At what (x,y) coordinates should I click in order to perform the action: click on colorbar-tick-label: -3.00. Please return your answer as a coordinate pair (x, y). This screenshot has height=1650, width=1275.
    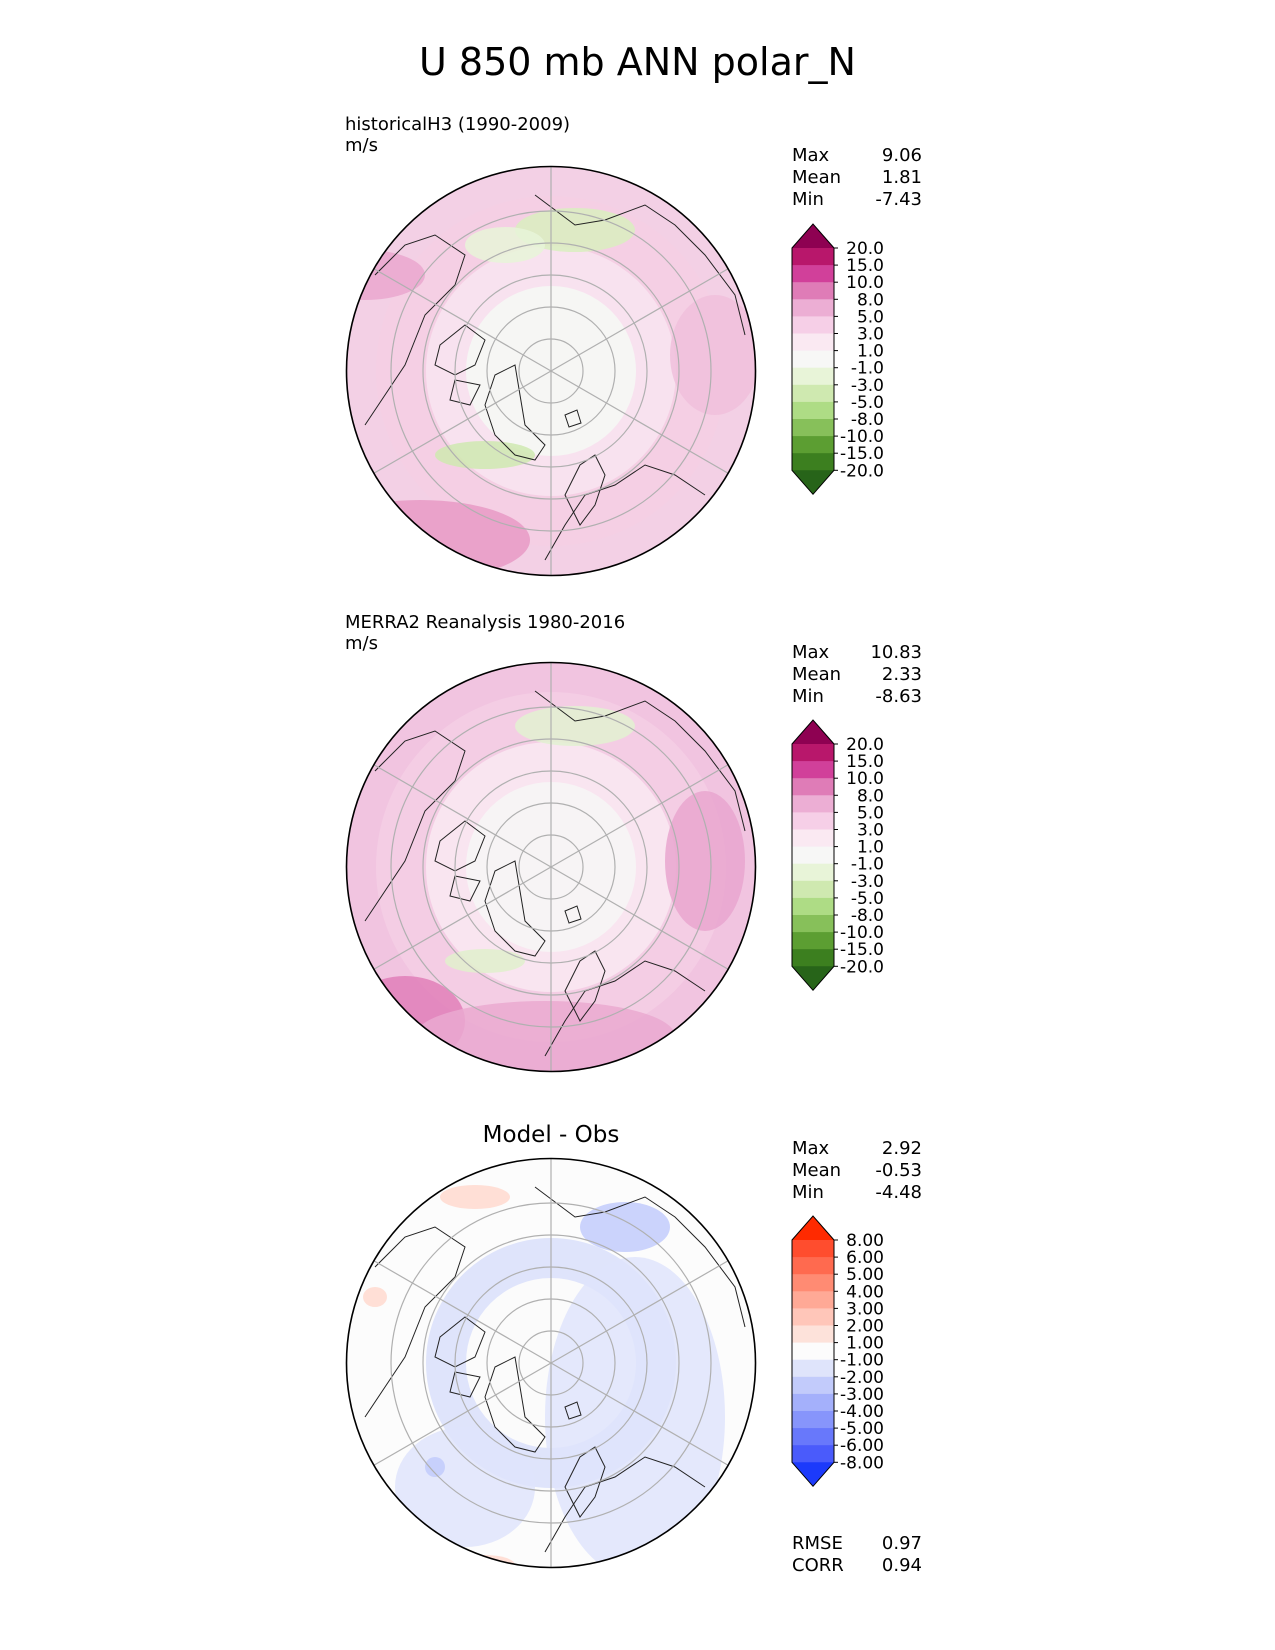
    Looking at the image, I should click on (862, 1395).